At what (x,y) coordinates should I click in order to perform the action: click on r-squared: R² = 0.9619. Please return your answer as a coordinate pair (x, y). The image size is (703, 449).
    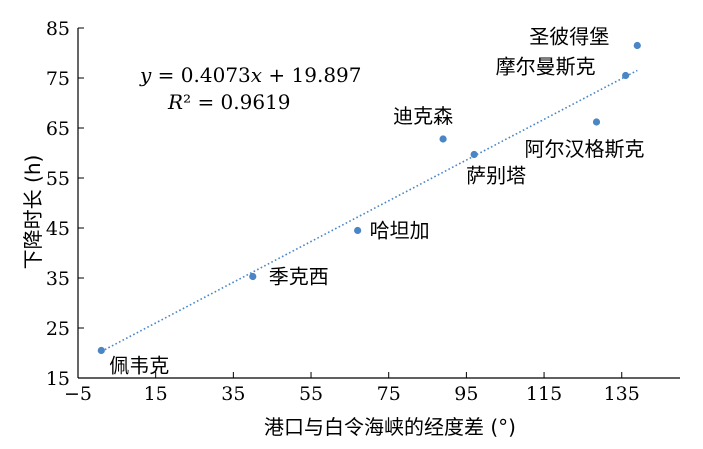
    Looking at the image, I should click on (229, 102).